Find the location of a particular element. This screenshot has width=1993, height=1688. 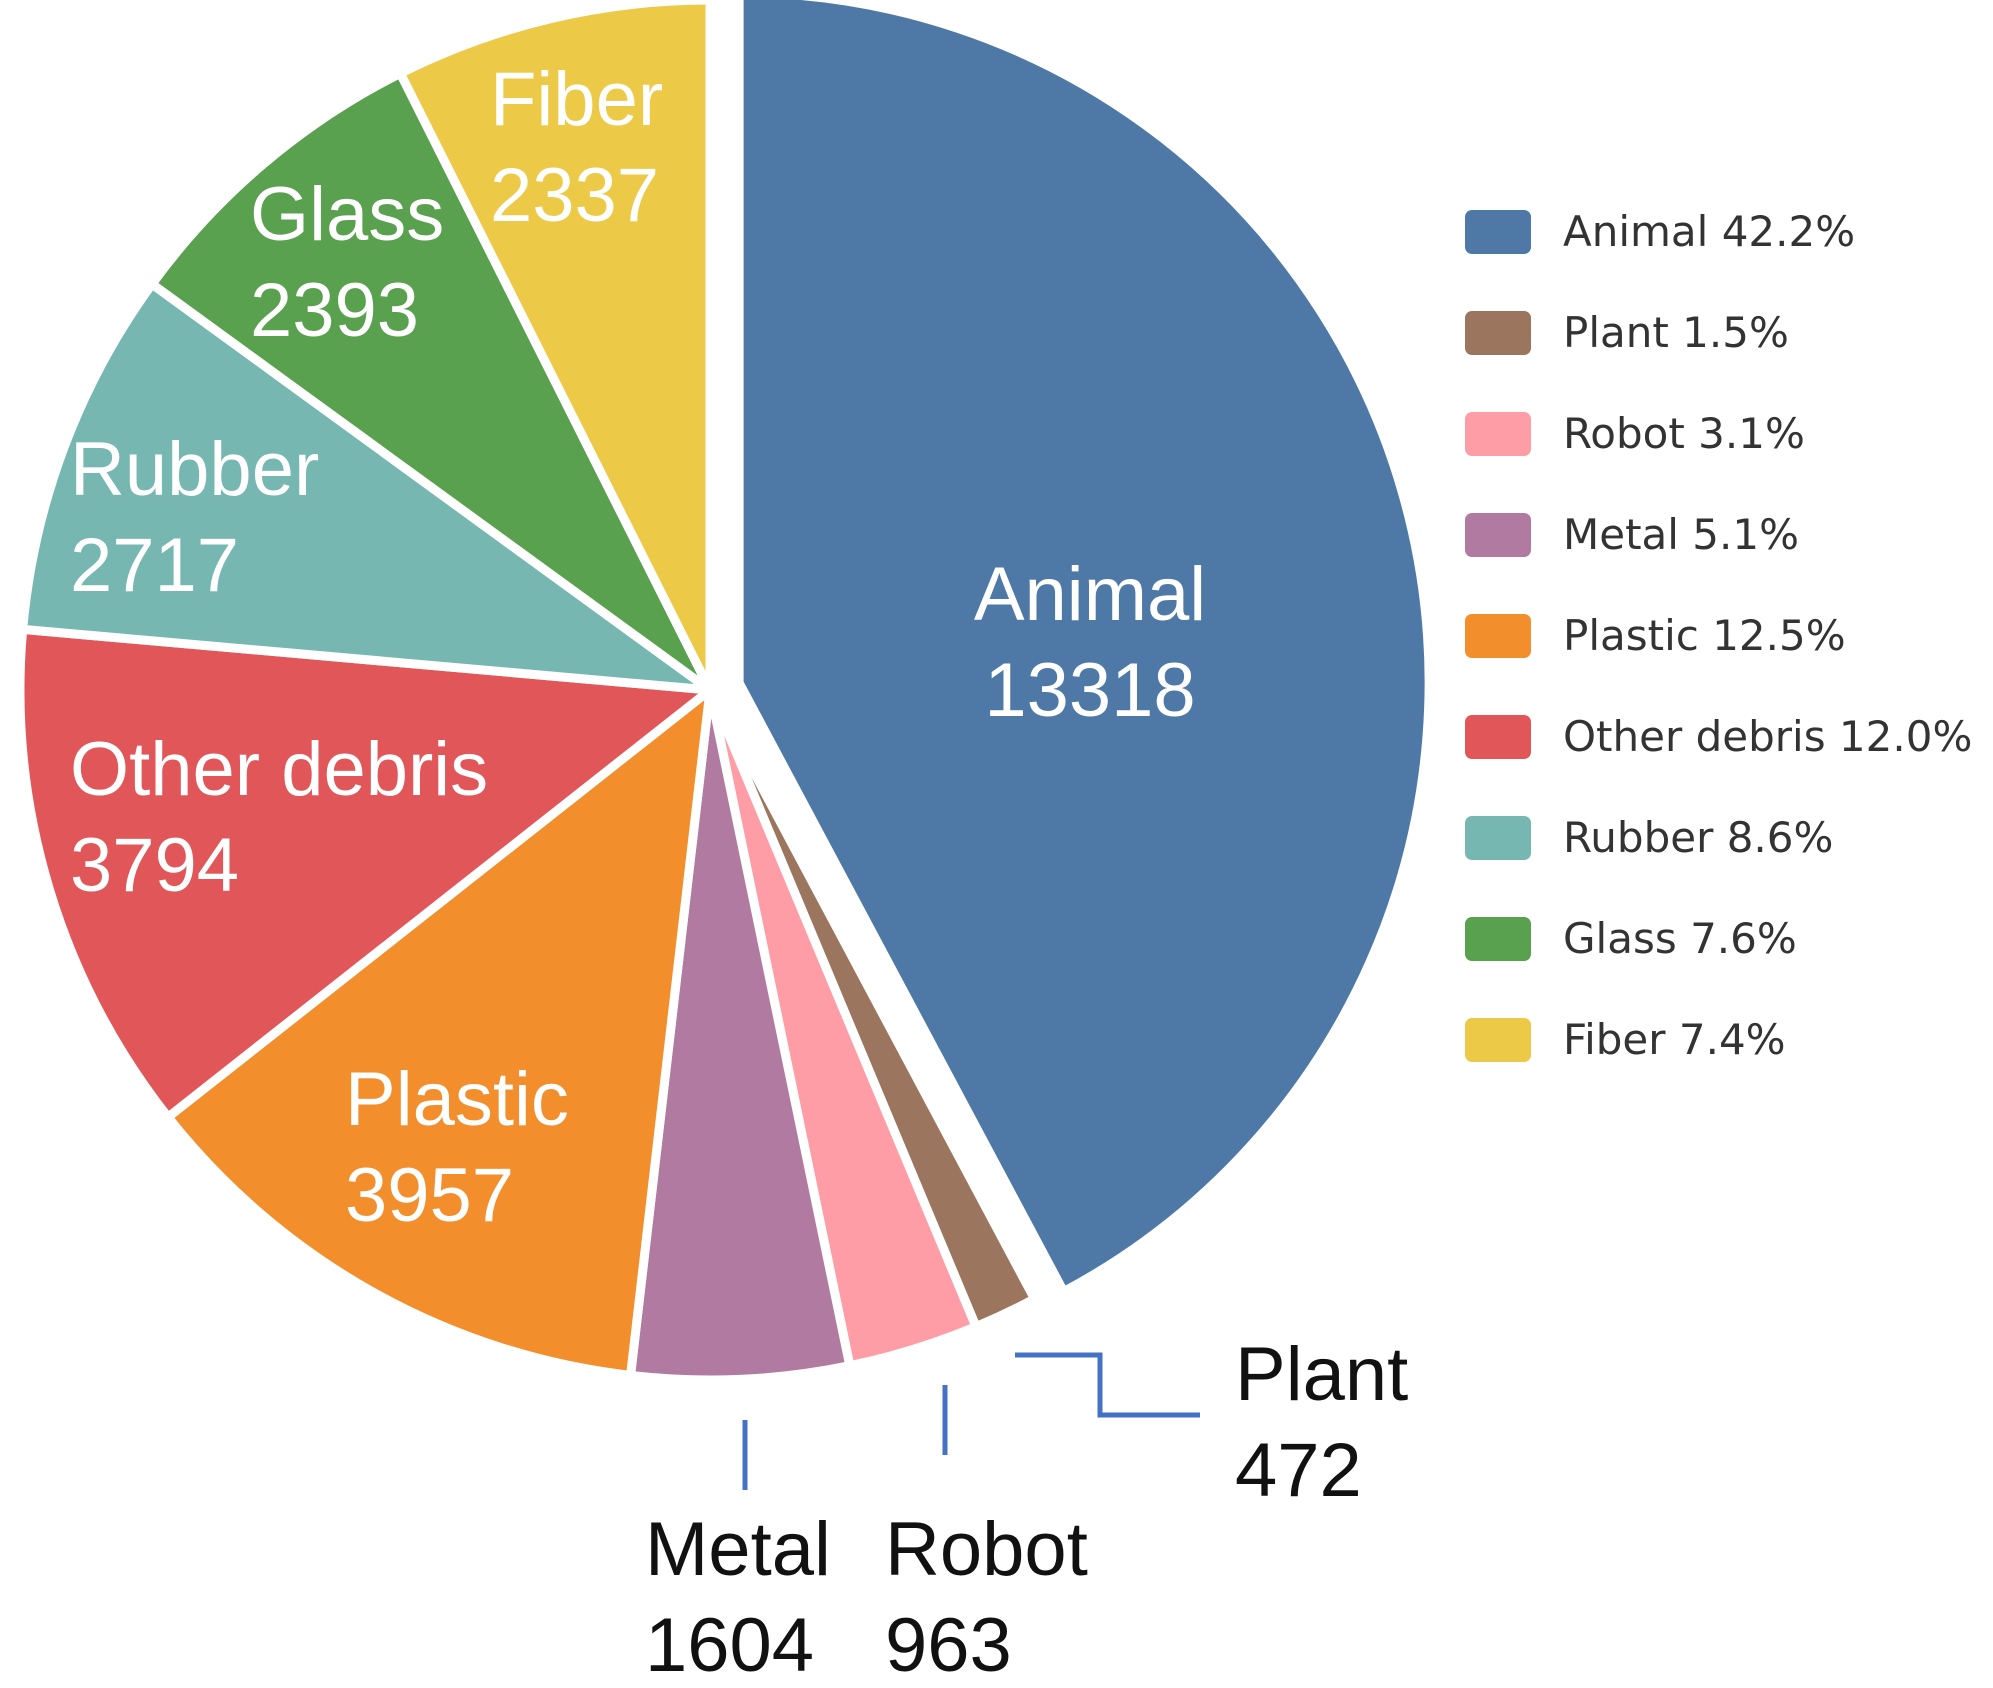

slice-label-rubber: Rubber 2717 is located at coordinates (194, 517).